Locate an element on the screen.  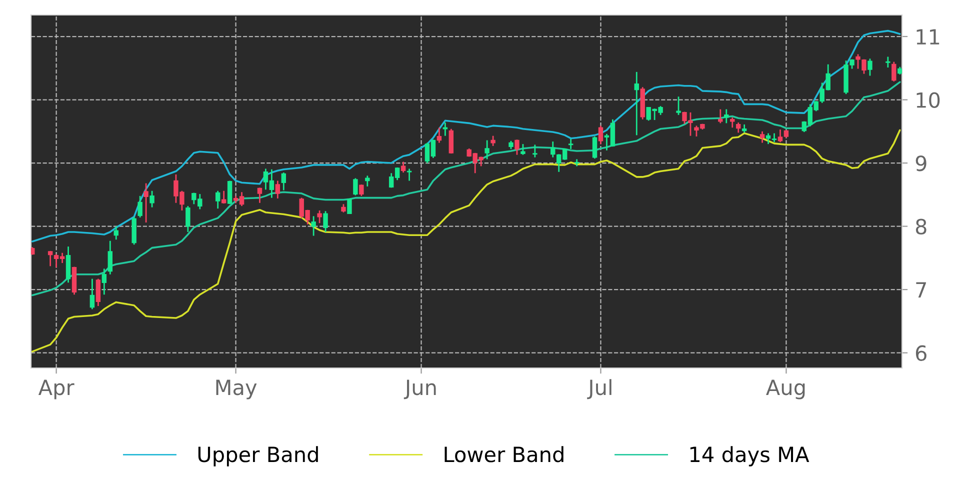
x-tick-label: Aug is located at coordinates (785, 390).